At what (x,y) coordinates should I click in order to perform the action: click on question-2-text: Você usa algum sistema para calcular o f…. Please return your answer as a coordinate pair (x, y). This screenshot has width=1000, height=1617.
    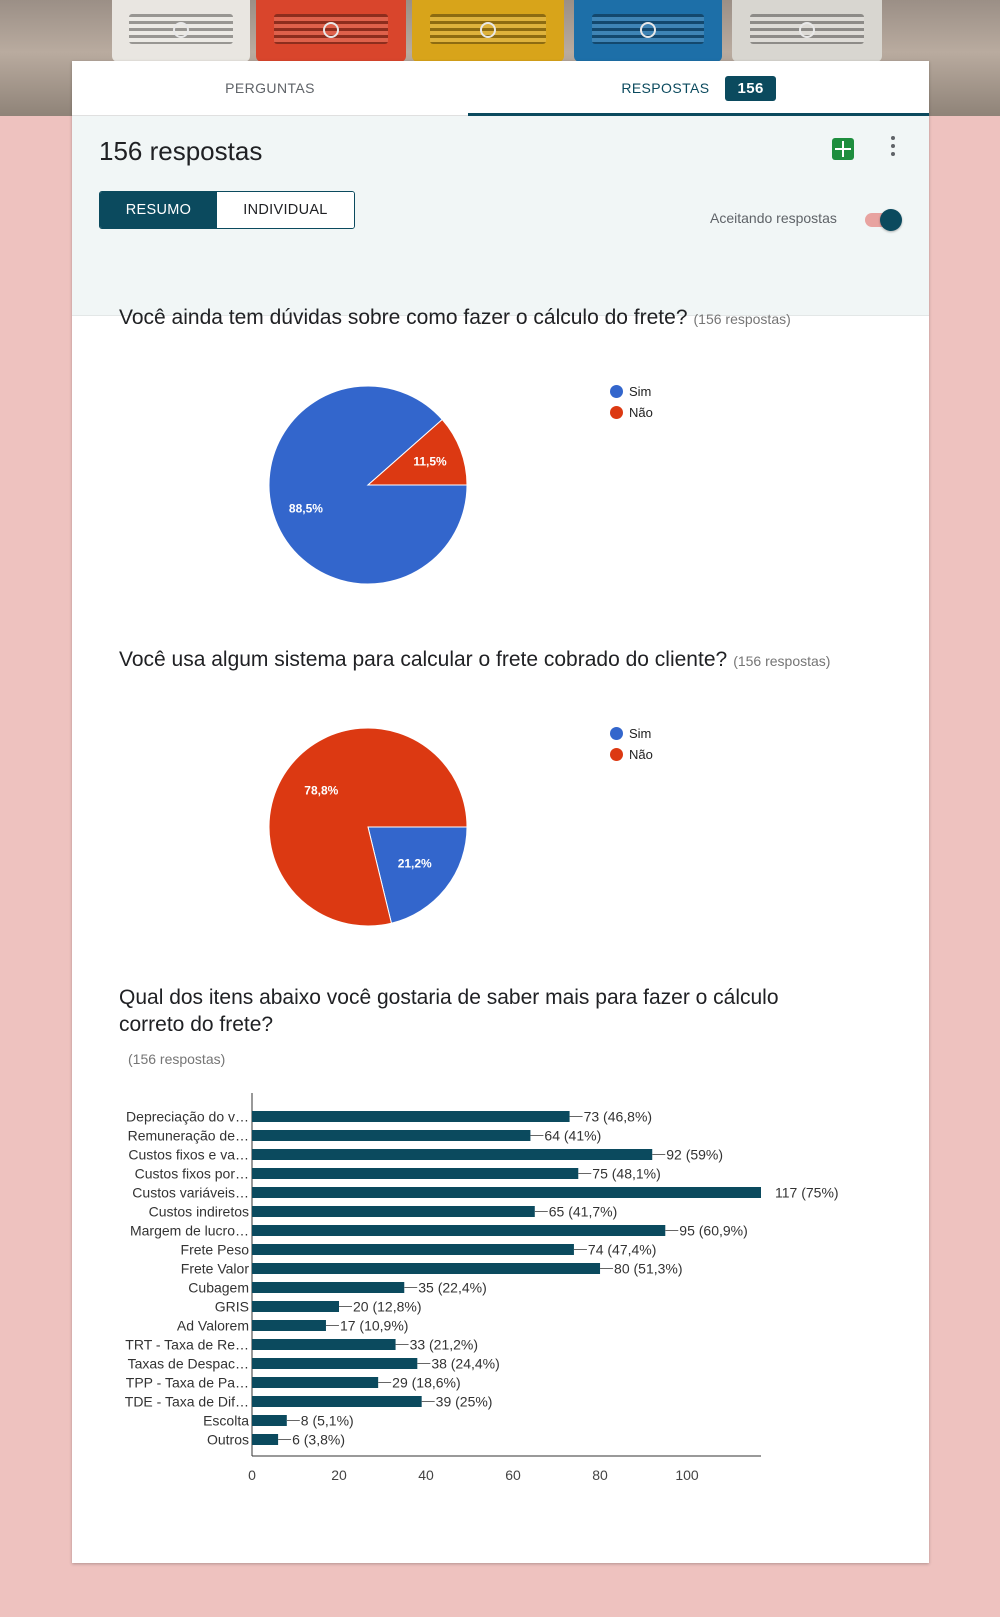
    Looking at the image, I should click on (423, 659).